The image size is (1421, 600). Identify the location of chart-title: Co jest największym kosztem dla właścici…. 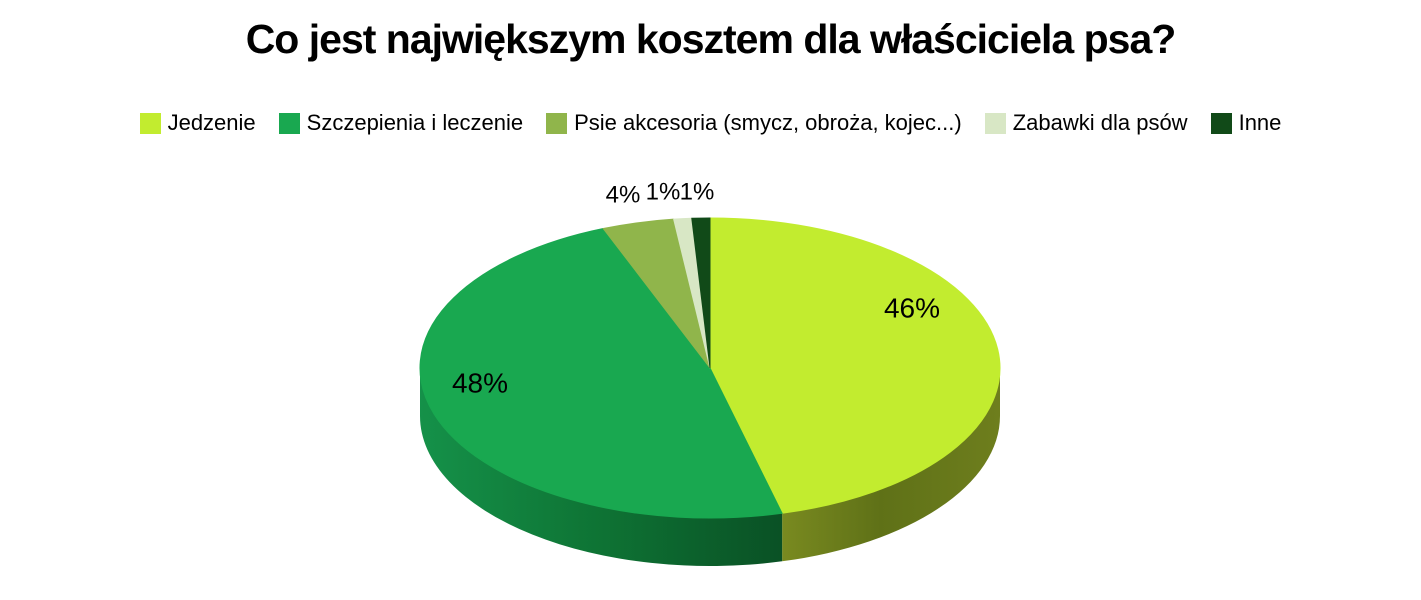
(711, 39).